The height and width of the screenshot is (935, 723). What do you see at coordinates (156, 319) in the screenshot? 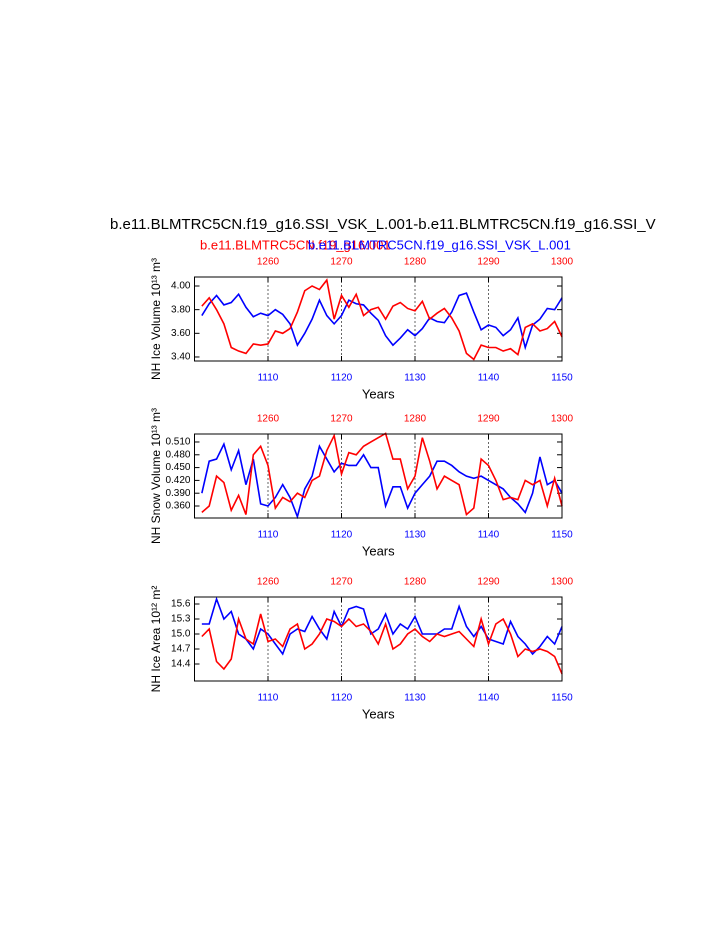
I see `y-axis-title: NH Ice Volume 10¹³ m³` at bounding box center [156, 319].